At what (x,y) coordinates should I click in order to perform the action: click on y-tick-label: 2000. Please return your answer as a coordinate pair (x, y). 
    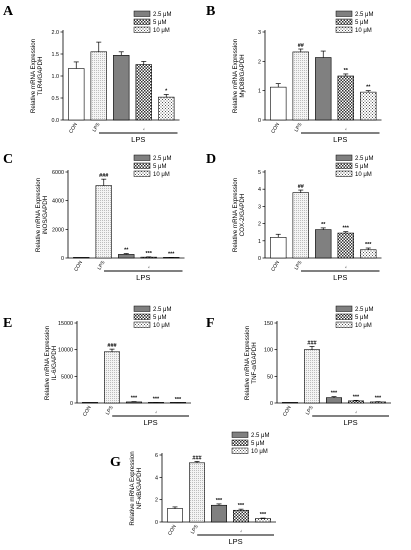
    Looking at the image, I should click on (58, 230).